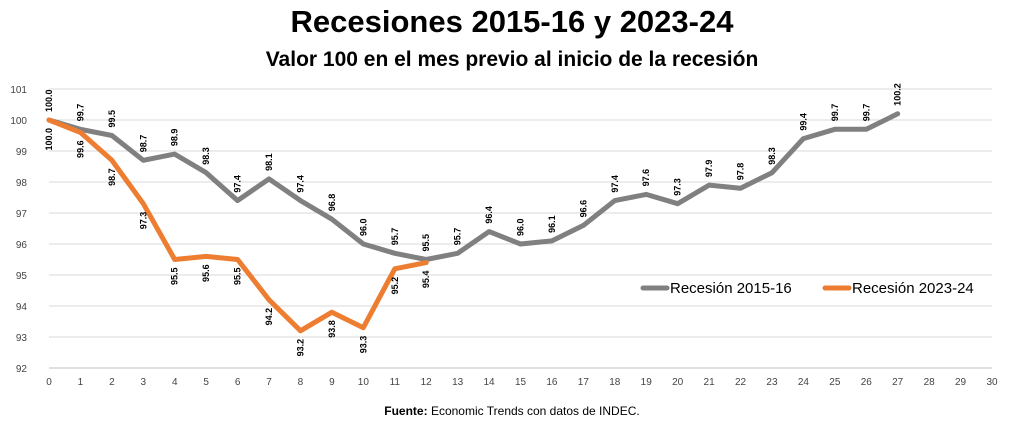  Describe the element at coordinates (458, 382) in the screenshot. I see `x-tick-label: 13` at that location.